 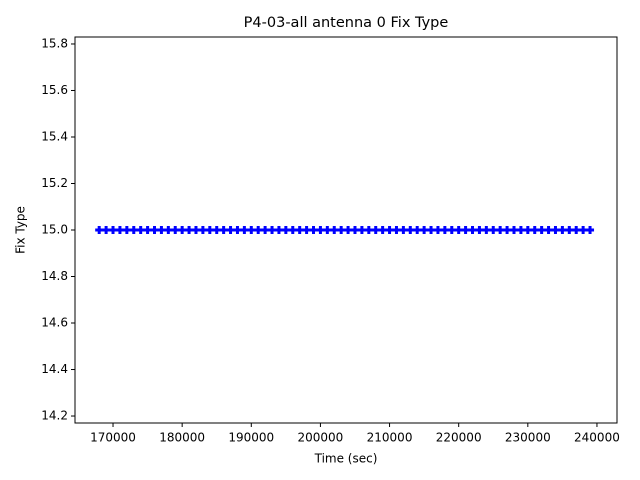 What do you see at coordinates (321, 438) in the screenshot?
I see `x-tick-label: 200000` at bounding box center [321, 438].